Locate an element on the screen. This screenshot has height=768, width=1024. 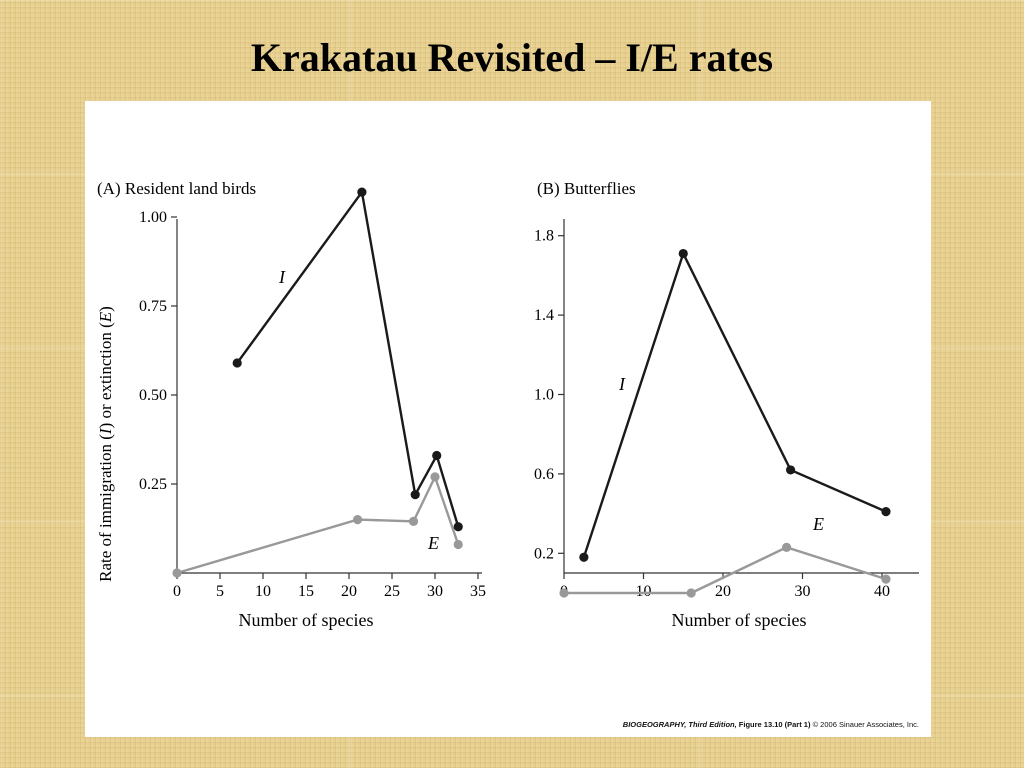
y-tick-label: 1.8 is located at coordinates (544, 236).